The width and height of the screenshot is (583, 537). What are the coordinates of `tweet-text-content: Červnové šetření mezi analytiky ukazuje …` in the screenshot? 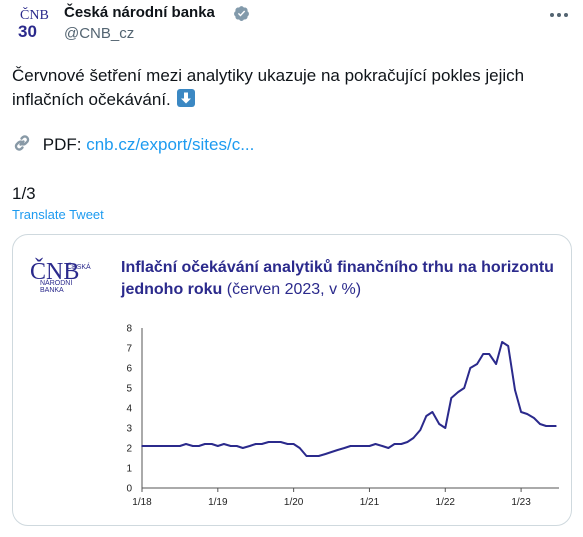 It's located at (268, 87).